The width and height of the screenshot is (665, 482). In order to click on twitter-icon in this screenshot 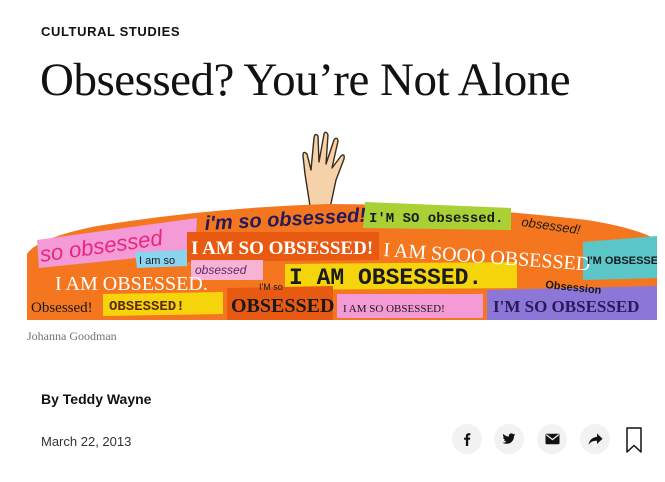, I will do `click(509, 438)`.